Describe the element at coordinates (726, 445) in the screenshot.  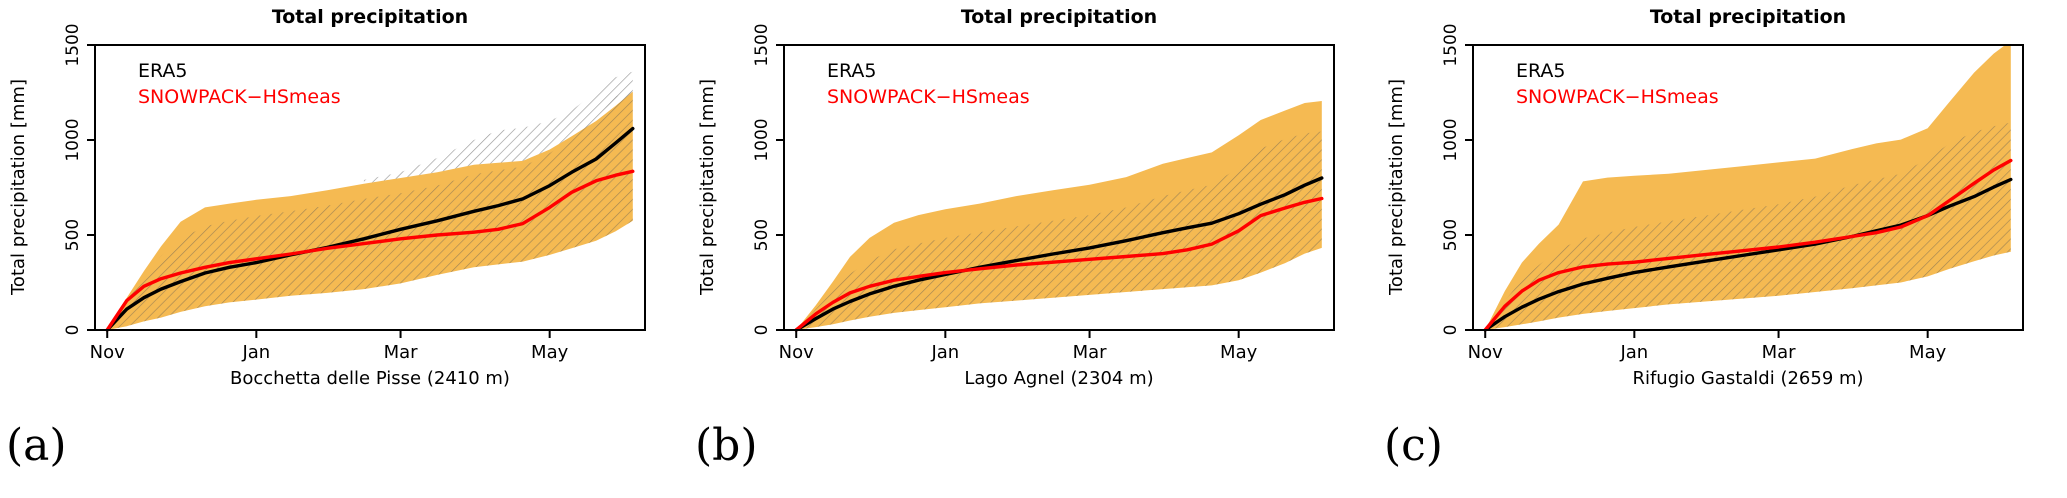
I see `panel-letter: (b)` at that location.